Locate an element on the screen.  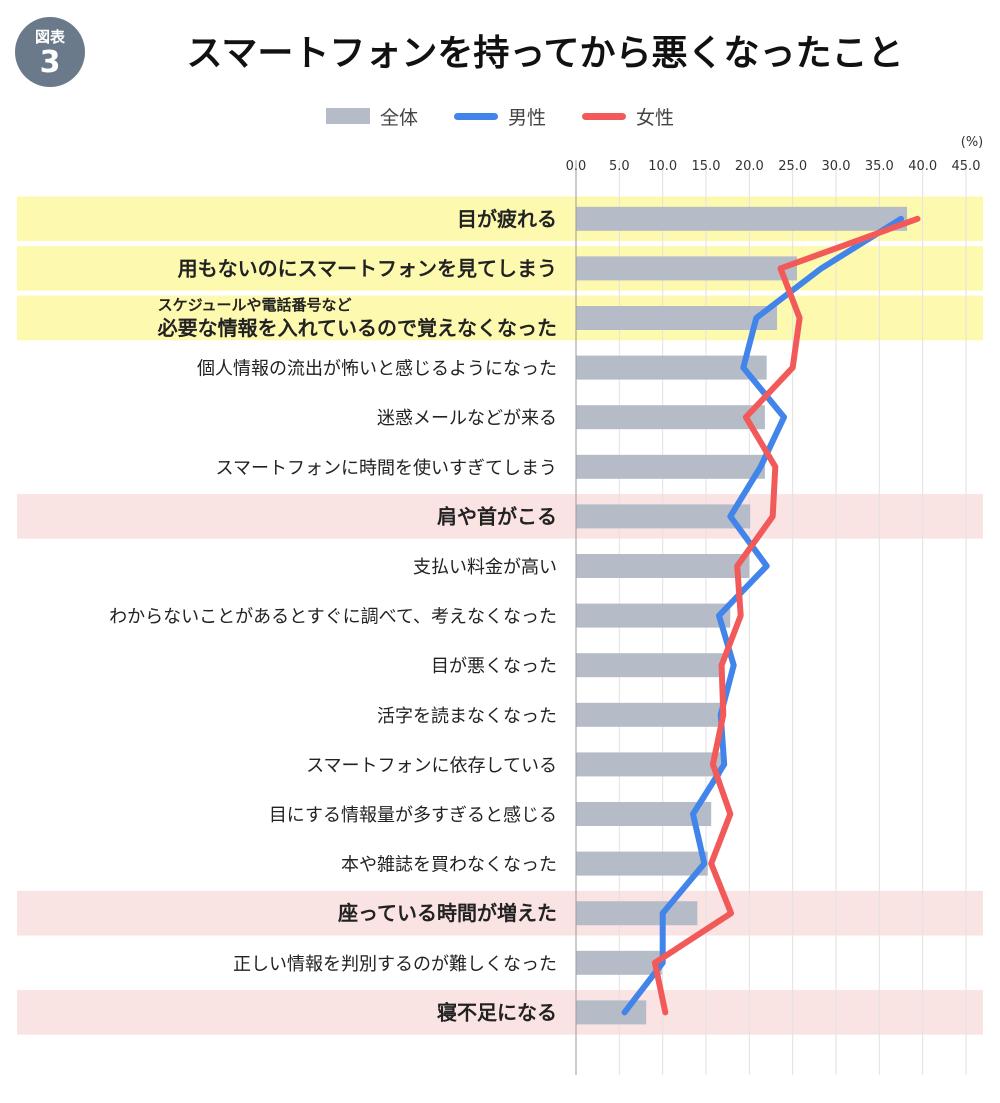
legend-item-female: 女性 is located at coordinates (628, 116).